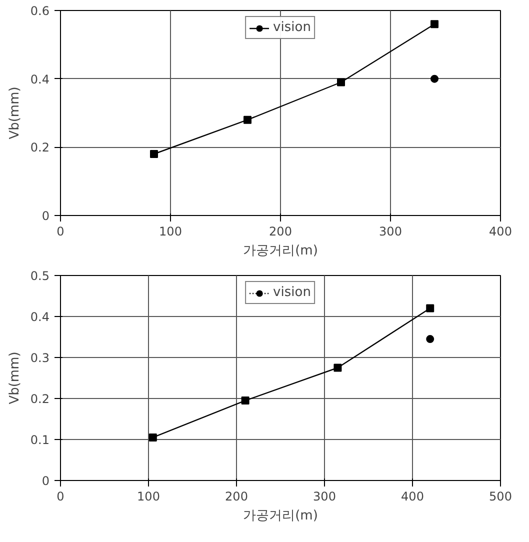 The height and width of the screenshot is (542, 529). Describe the element at coordinates (40, 276) in the screenshot. I see `y-tick-label: 0.5` at that location.